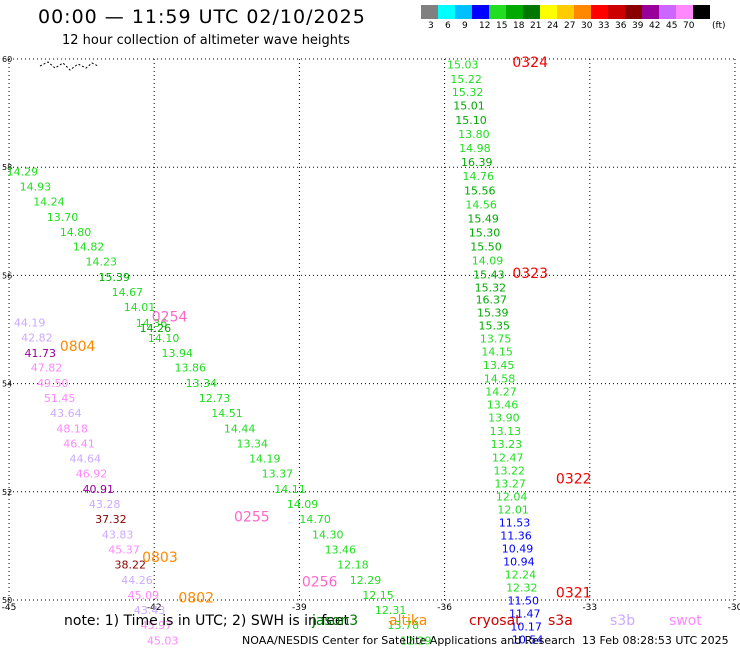 This screenshot has width=740, height=650. I want to click on pass-time-label: 0254, so click(170, 317).